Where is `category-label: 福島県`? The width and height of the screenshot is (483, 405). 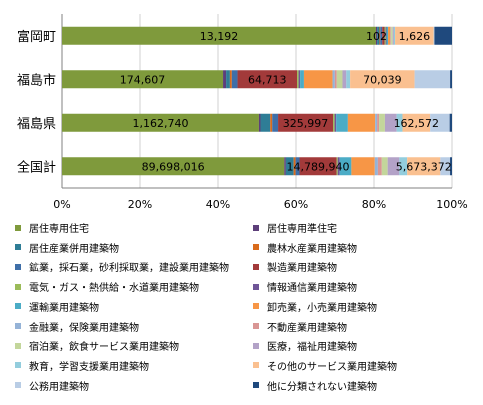 category-label: 福島県 is located at coordinates (36, 124).